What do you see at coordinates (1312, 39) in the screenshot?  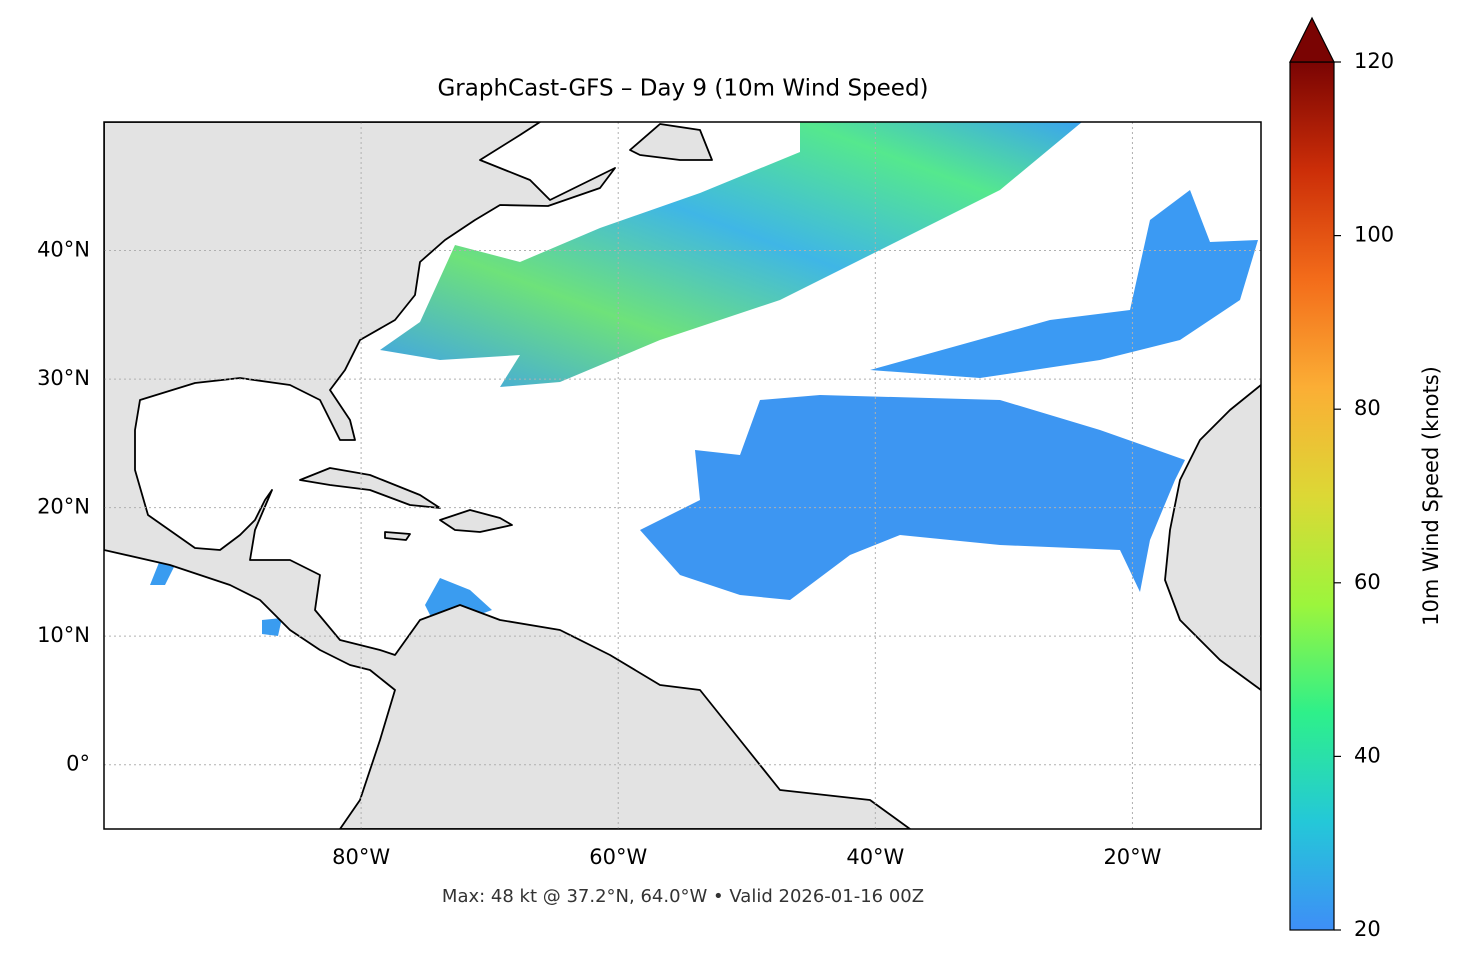 I see `colorbar-extend` at bounding box center [1312, 39].